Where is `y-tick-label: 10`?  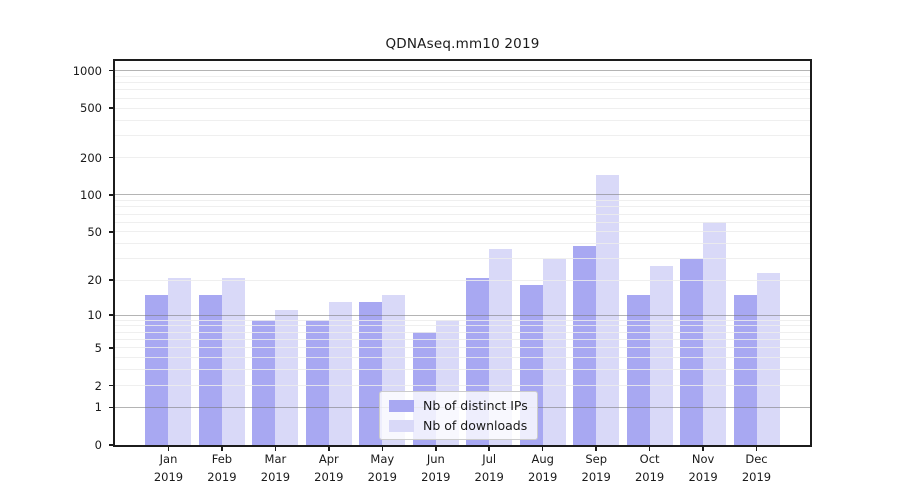 y-tick-label: 10 is located at coordinates (94, 315).